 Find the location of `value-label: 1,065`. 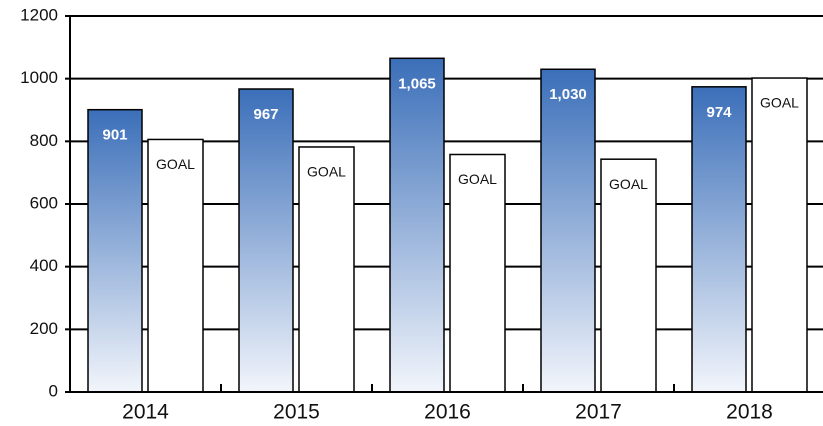

value-label: 1,065 is located at coordinates (417, 83).